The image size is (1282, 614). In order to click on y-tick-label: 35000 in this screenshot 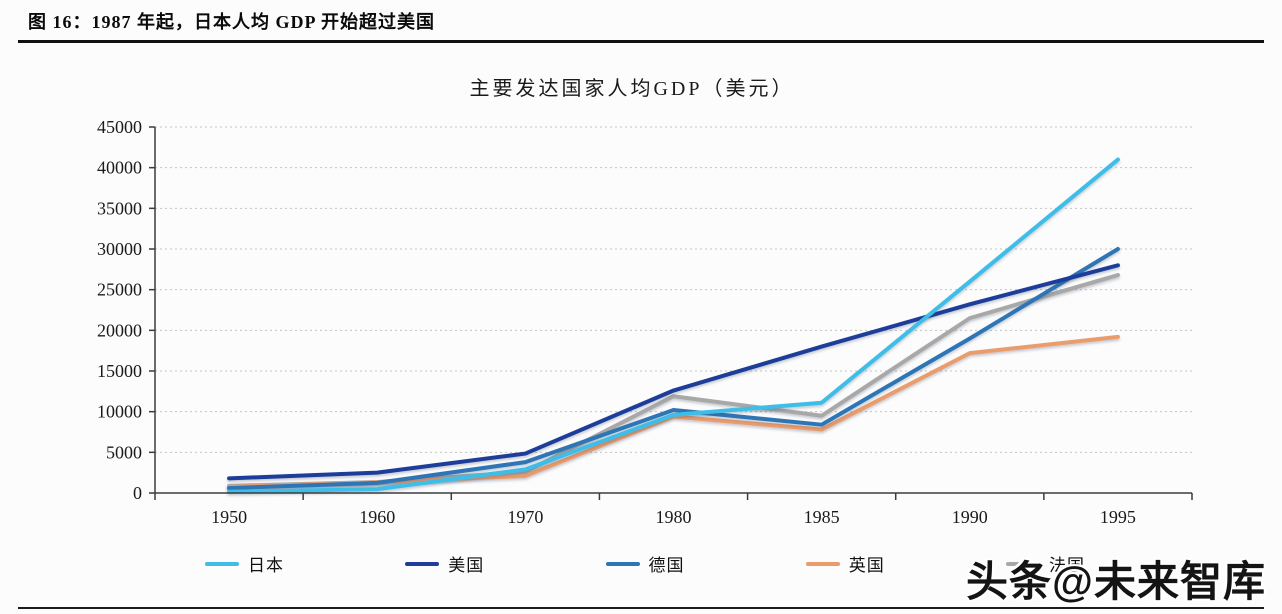, I will do `click(119, 208)`.